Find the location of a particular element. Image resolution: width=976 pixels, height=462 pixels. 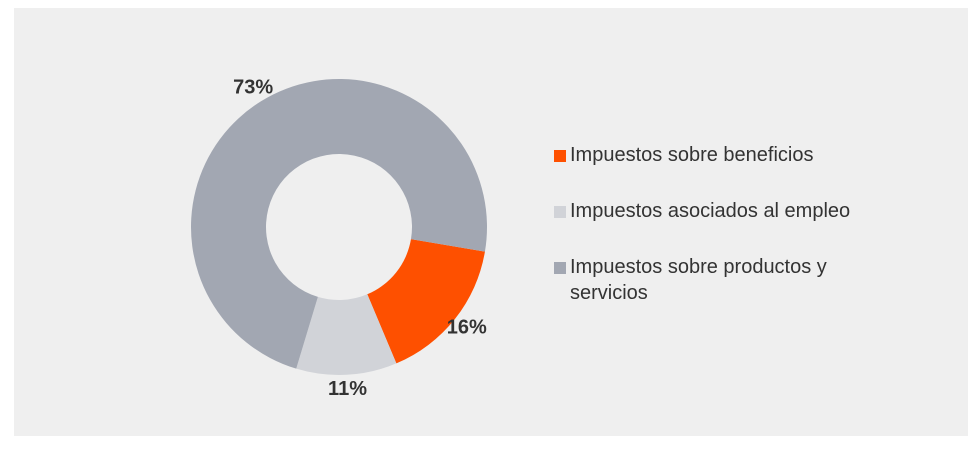

legend-label: Impuestos sobre beneficios is located at coordinates (692, 155).